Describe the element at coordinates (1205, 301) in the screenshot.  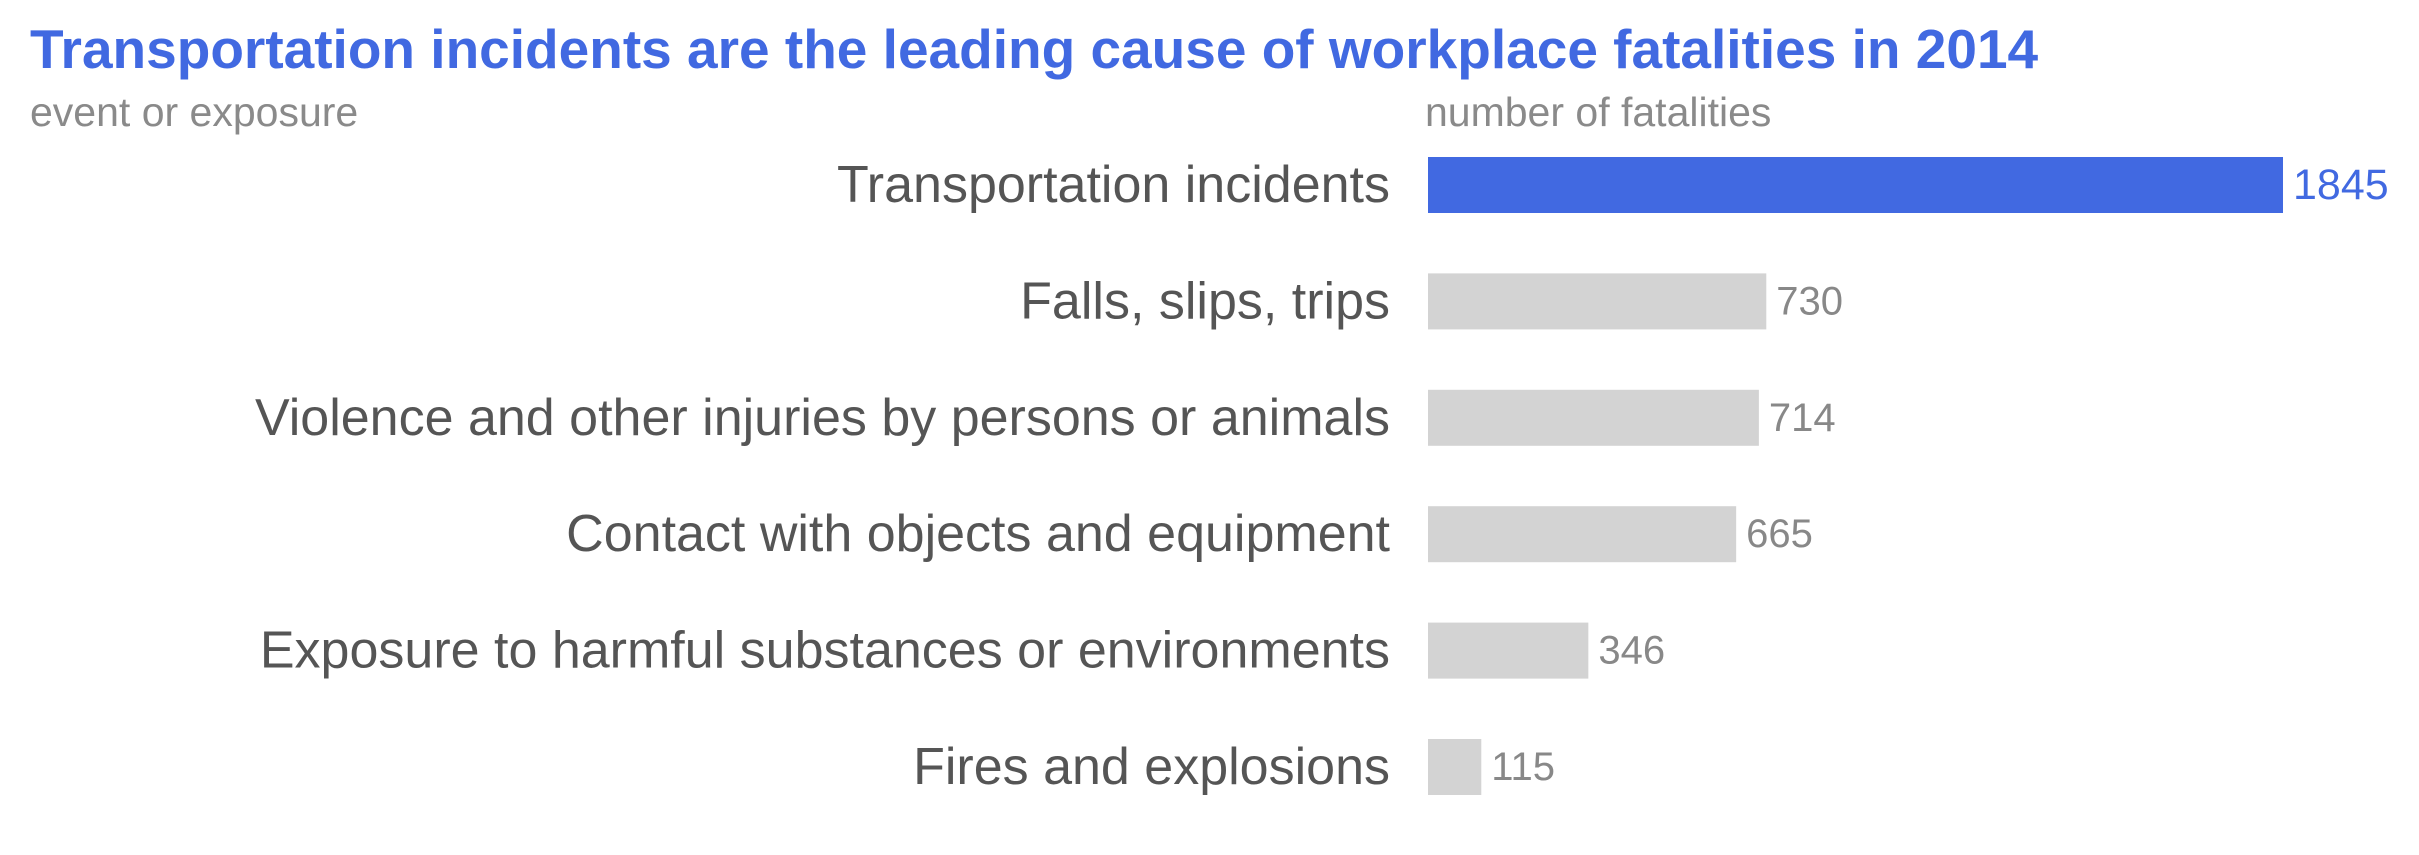
I see `category-label: Falls, slips, trips` at that location.